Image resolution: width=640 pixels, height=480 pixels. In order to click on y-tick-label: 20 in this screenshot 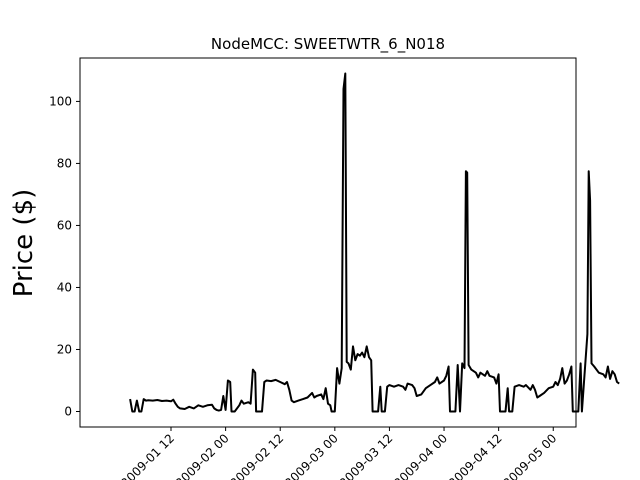, I will do `click(64, 349)`.